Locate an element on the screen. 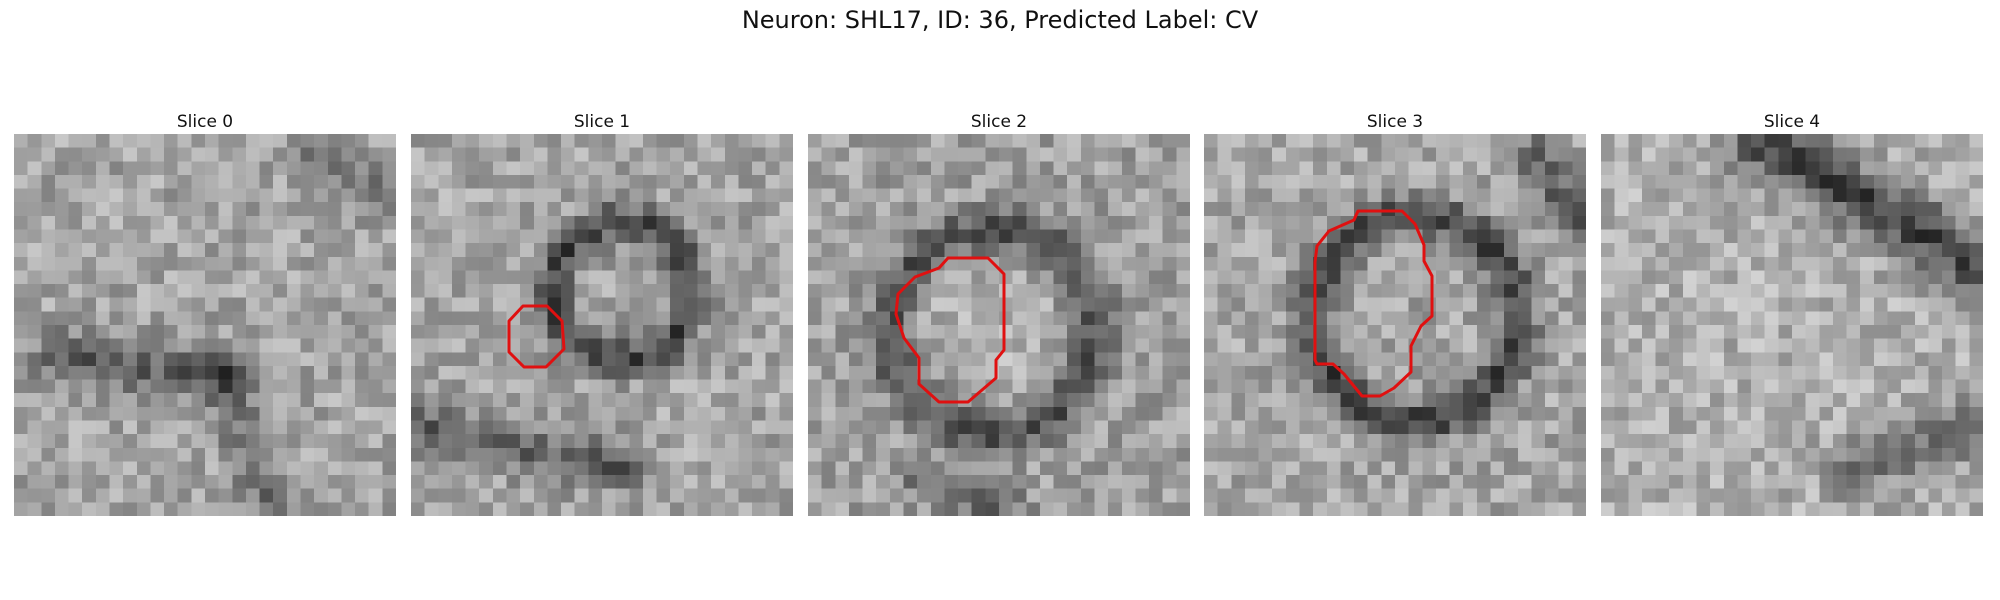 This screenshot has height=600, width=2000. slice-panel-2: Slice 2 is located at coordinates (999, 313).